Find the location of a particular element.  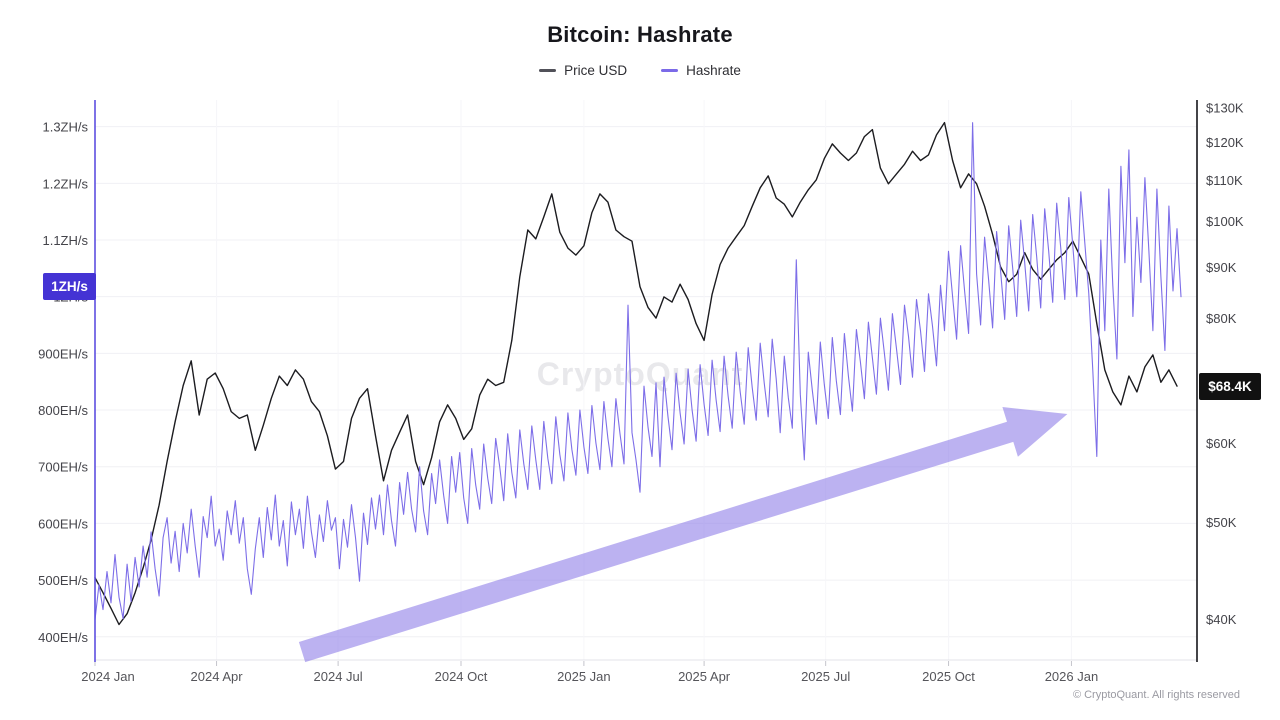

legend-item-price-label: Price USD is located at coordinates (596, 70).